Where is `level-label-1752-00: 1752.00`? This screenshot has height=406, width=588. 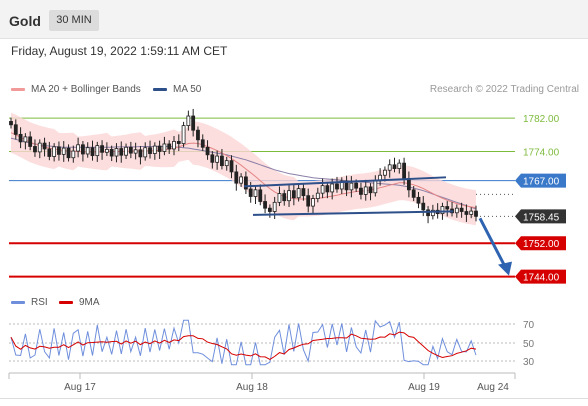
level-label-1752-00: 1752.00 is located at coordinates (541, 244).